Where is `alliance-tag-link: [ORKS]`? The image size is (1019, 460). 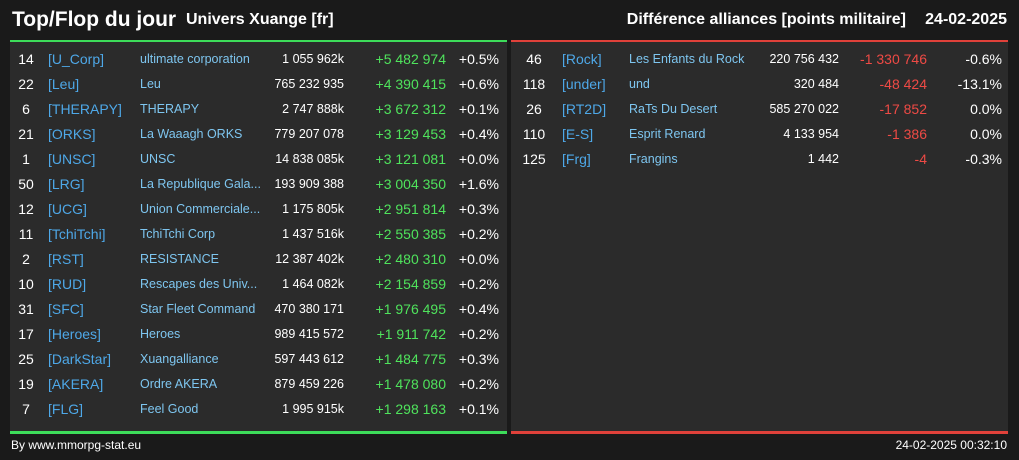 alliance-tag-link: [ORKS] is located at coordinates (72, 134).